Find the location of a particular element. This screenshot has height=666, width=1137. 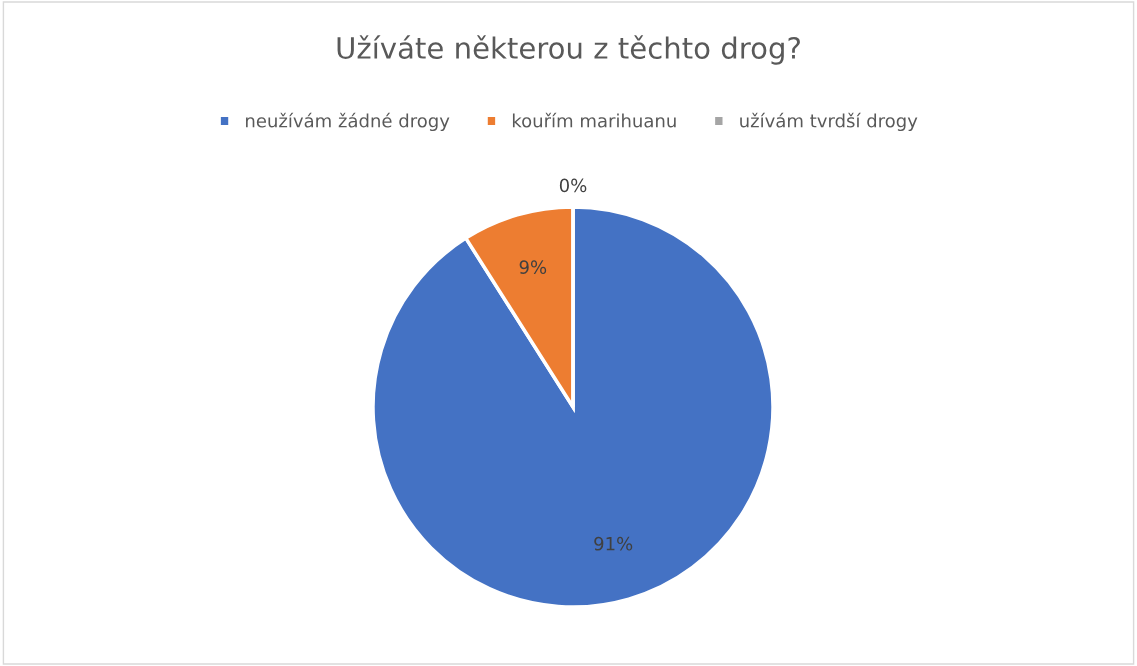

text: 0% is located at coordinates (573, 185).